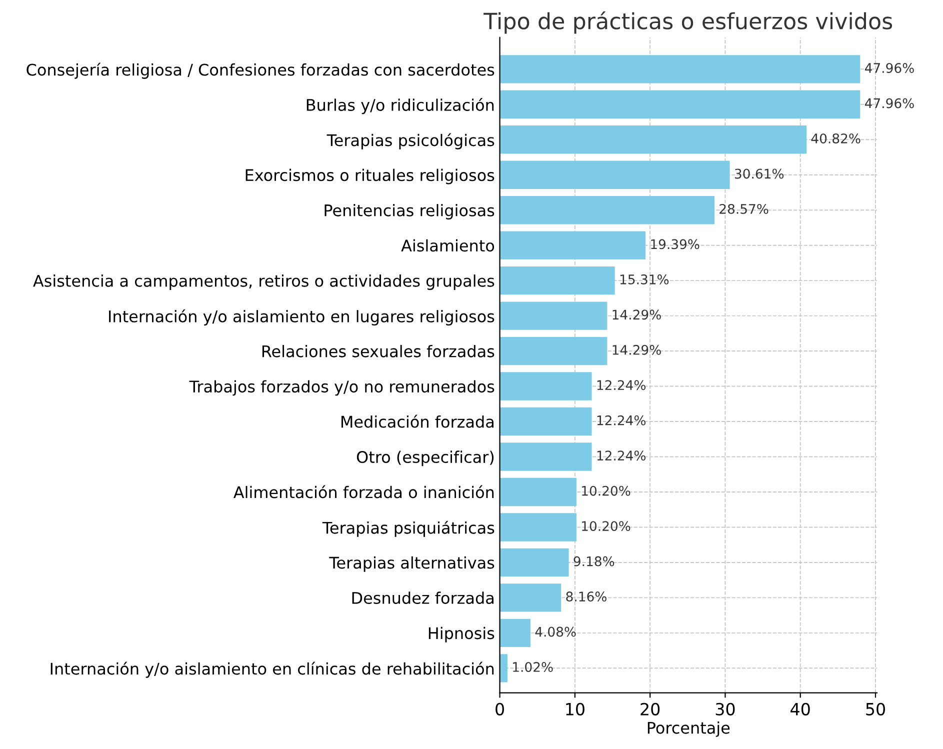 This screenshot has width=943, height=749. What do you see at coordinates (800, 709) in the screenshot?
I see `x-tick-label: 40` at bounding box center [800, 709].